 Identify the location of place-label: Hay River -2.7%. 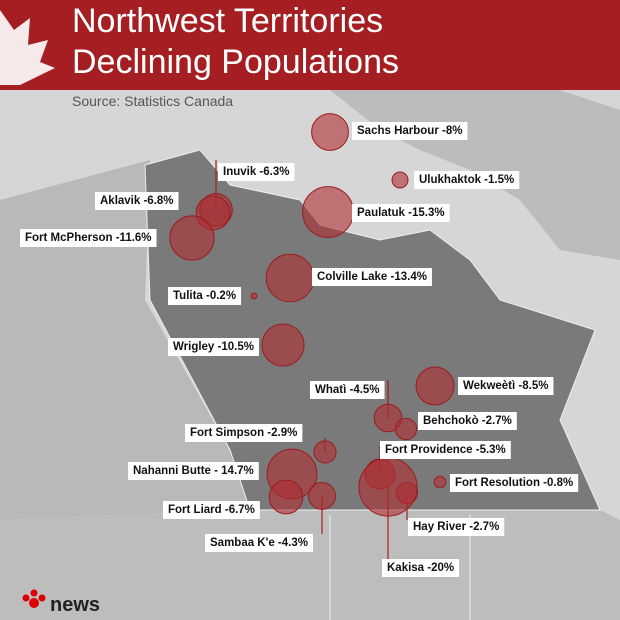
(456, 527).